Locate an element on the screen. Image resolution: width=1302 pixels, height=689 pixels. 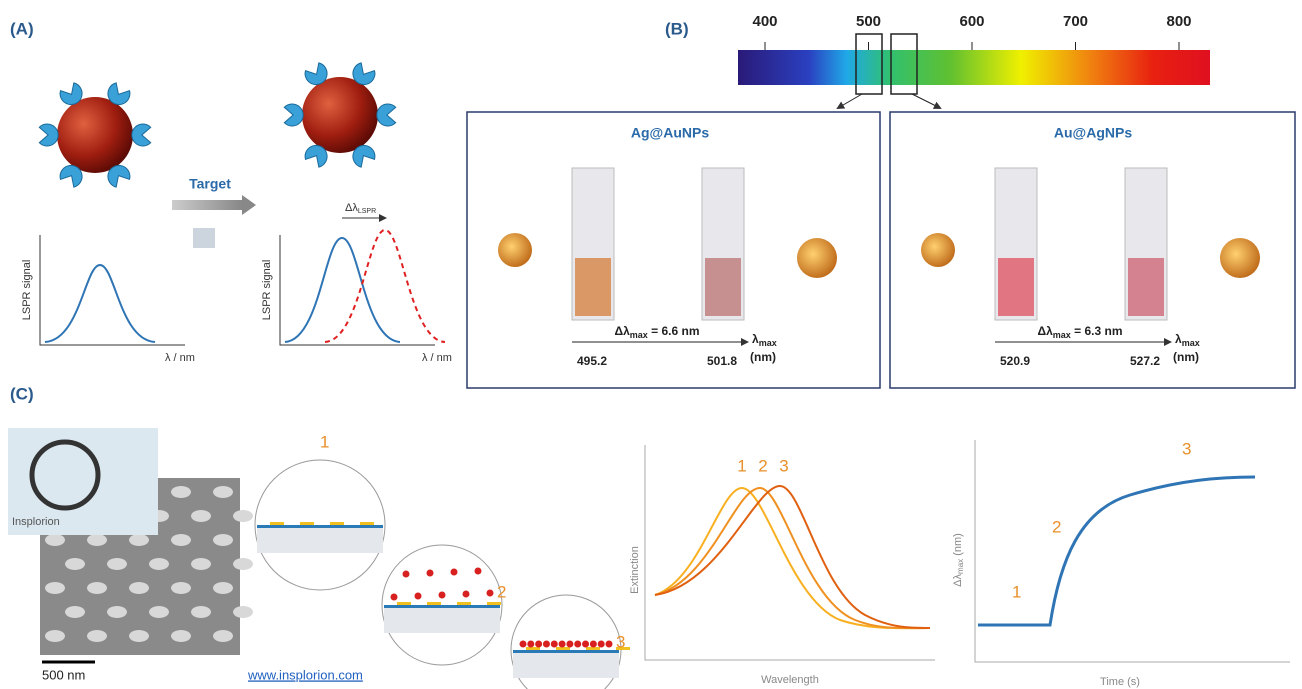
box-title: Ag@AuNPs is located at coordinates (670, 133).